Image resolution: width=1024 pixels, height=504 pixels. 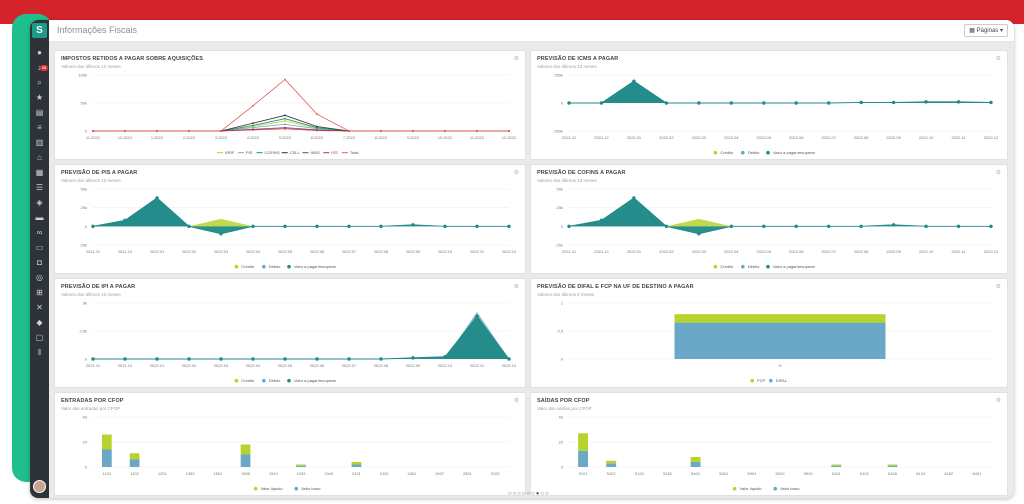 I want to click on legend-marker, so click(x=289, y=380).